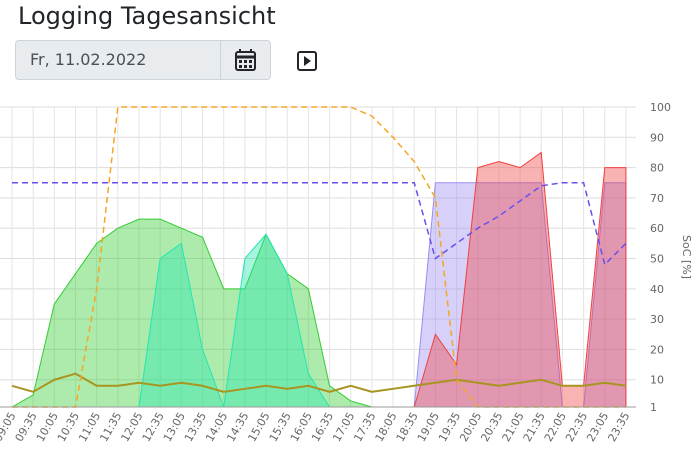 Image resolution: width=699 pixels, height=453 pixels. Describe the element at coordinates (657, 198) in the screenshot. I see `y-tick-label: 70` at that location.